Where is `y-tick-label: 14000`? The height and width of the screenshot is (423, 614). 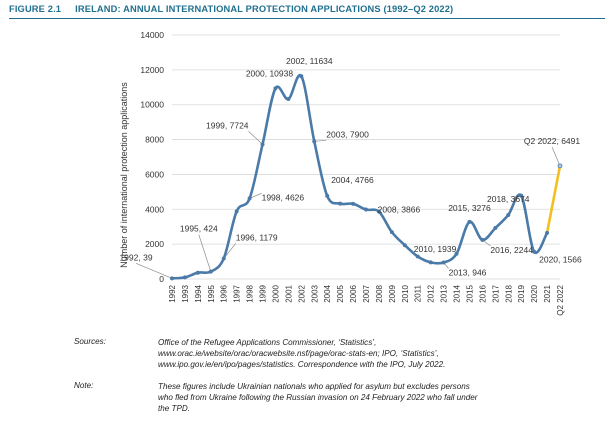 y-tick-label: 14000 is located at coordinates (152, 35).